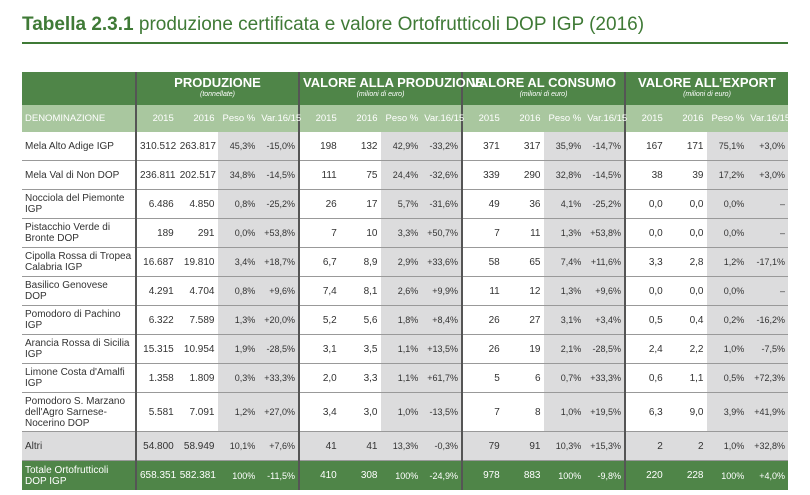 The image size is (810, 495). What do you see at coordinates (401, 262) in the screenshot?
I see `cell-value: 2,9%` at bounding box center [401, 262].